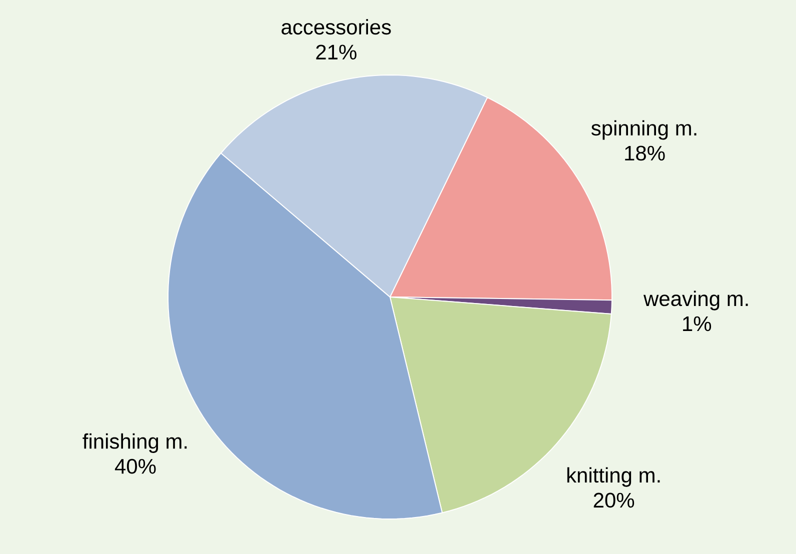  I want to click on data-label: 18%, so click(645, 153).